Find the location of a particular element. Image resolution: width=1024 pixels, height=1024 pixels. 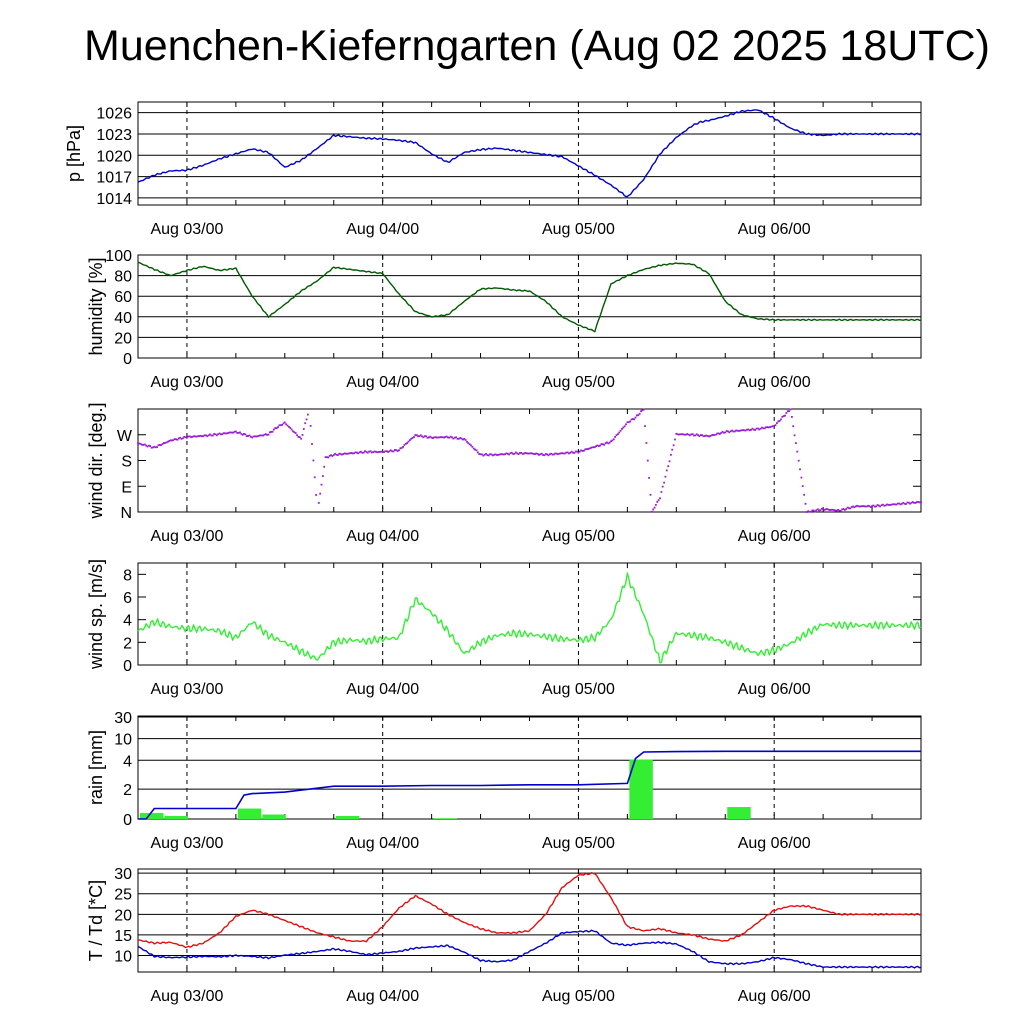

wind_speed-y-axis-label: wind sp. [m/s] is located at coordinates (96, 614).